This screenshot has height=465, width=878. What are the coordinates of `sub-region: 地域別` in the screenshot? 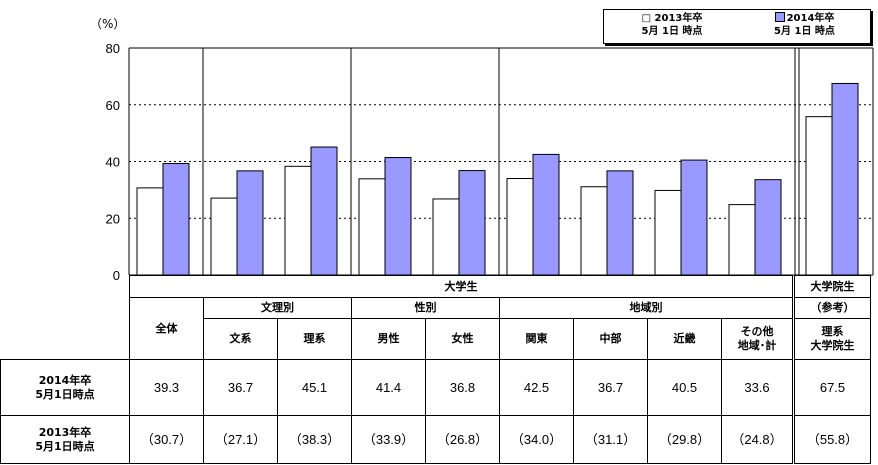 It's located at (647, 308).